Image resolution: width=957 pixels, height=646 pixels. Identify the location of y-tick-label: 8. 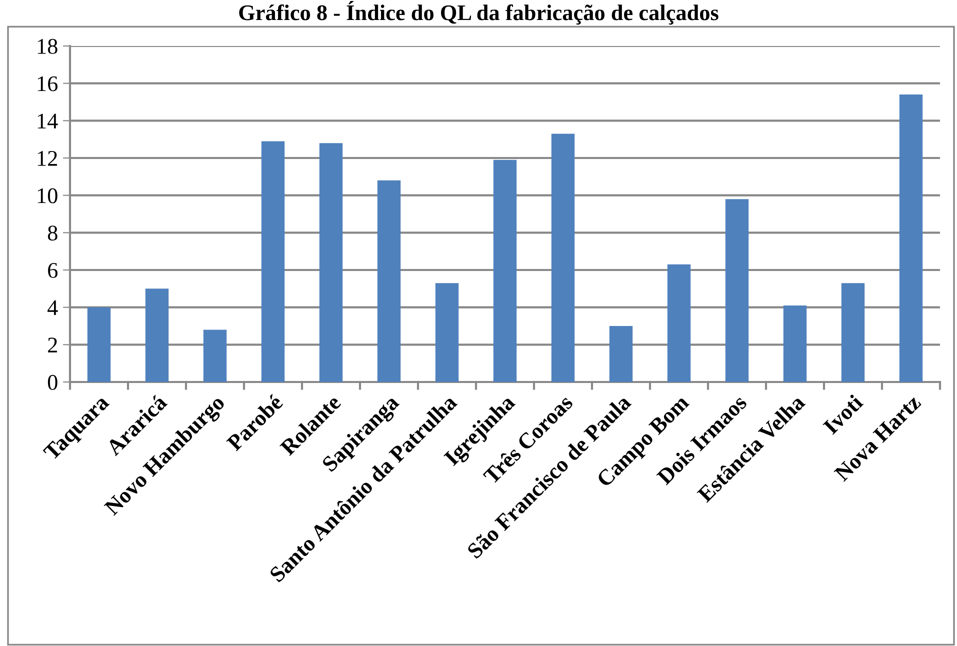
(53, 233).